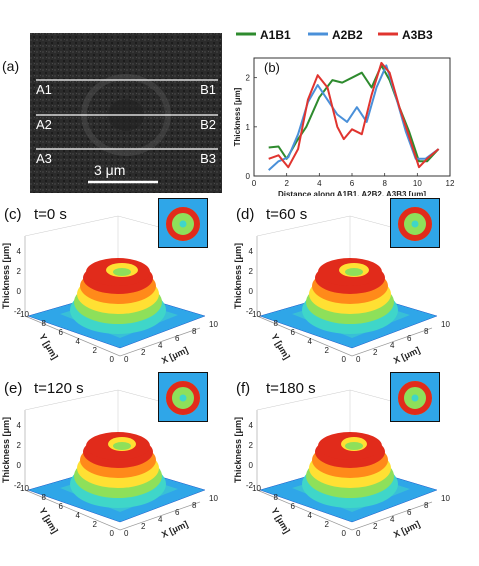 The image size is (479, 566). What do you see at coordinates (347, 35) in the screenshot?
I see `legend-label: A2B2` at bounding box center [347, 35].